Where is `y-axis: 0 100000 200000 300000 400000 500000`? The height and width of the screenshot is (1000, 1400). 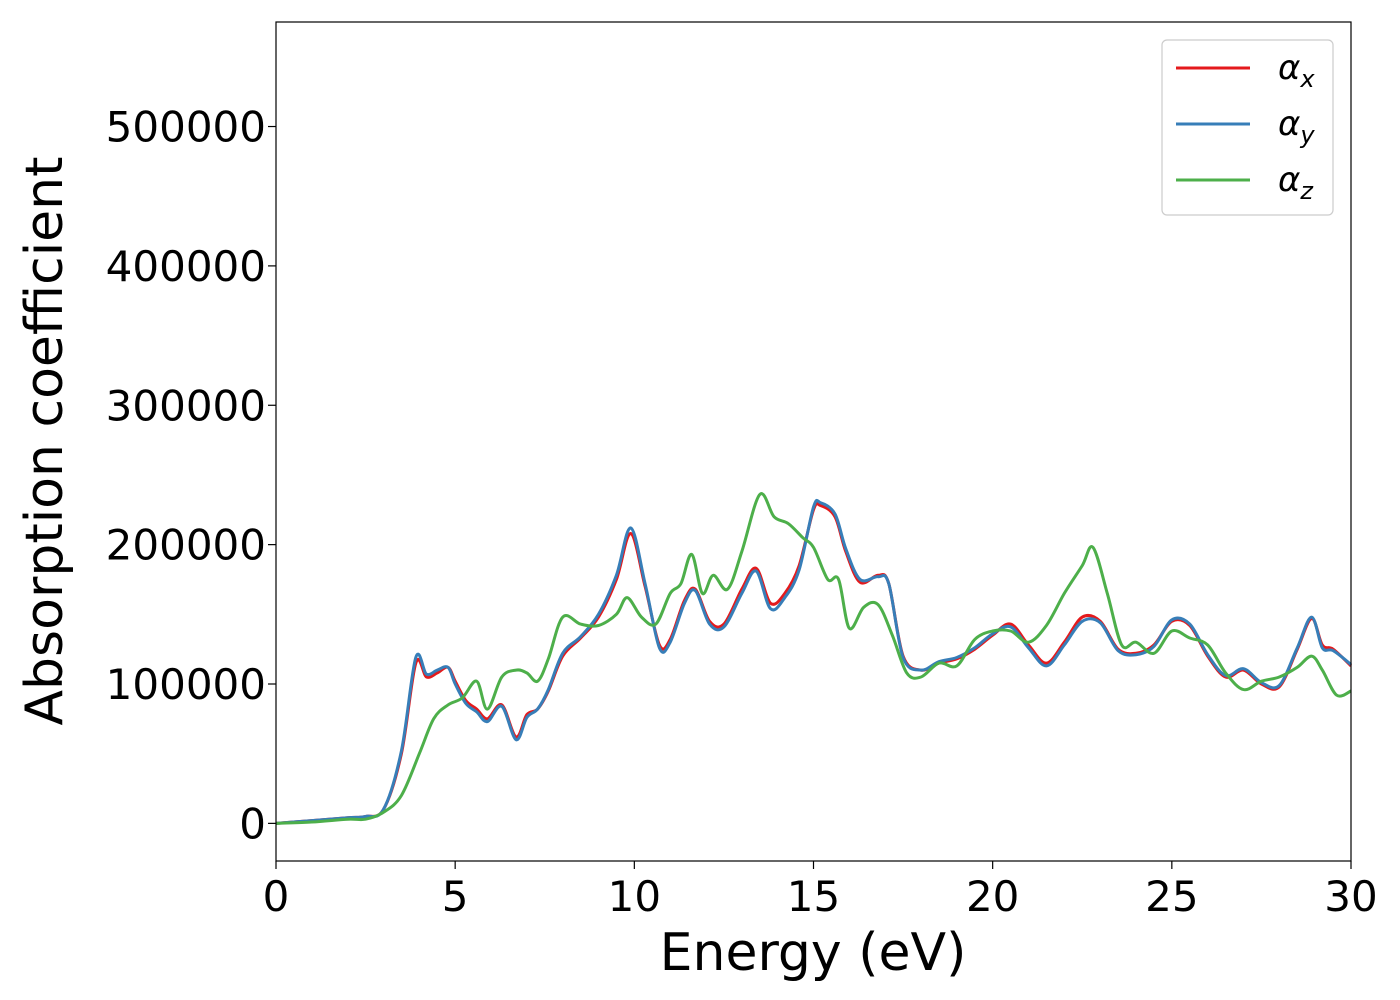 y-axis: 0 100000 200000 300000 400000 500000 is located at coordinates (191, 475).